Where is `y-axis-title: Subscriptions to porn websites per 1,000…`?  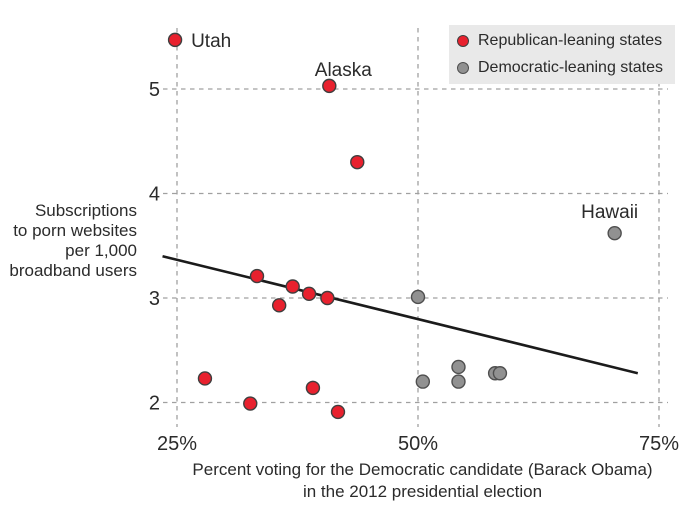 y-axis-title: Subscriptions to porn websites per 1,000… is located at coordinates (68, 241).